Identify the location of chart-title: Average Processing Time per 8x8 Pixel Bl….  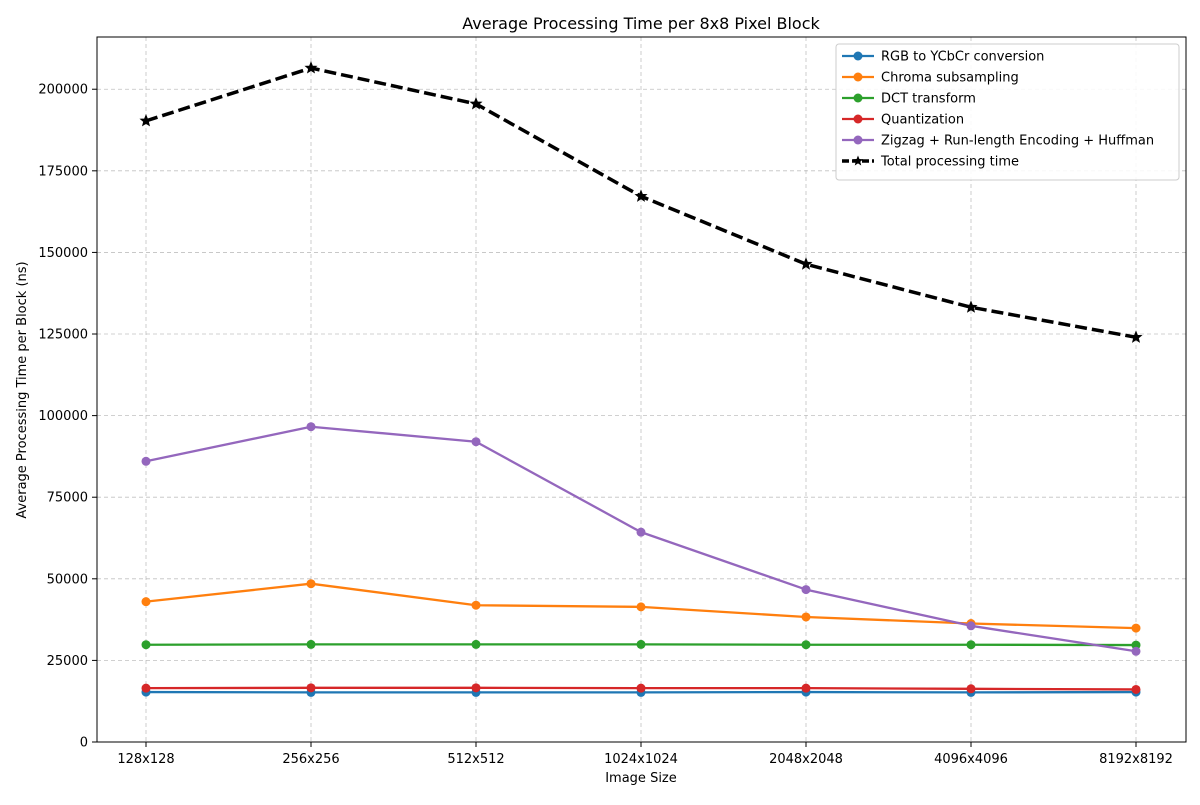
(641, 23).